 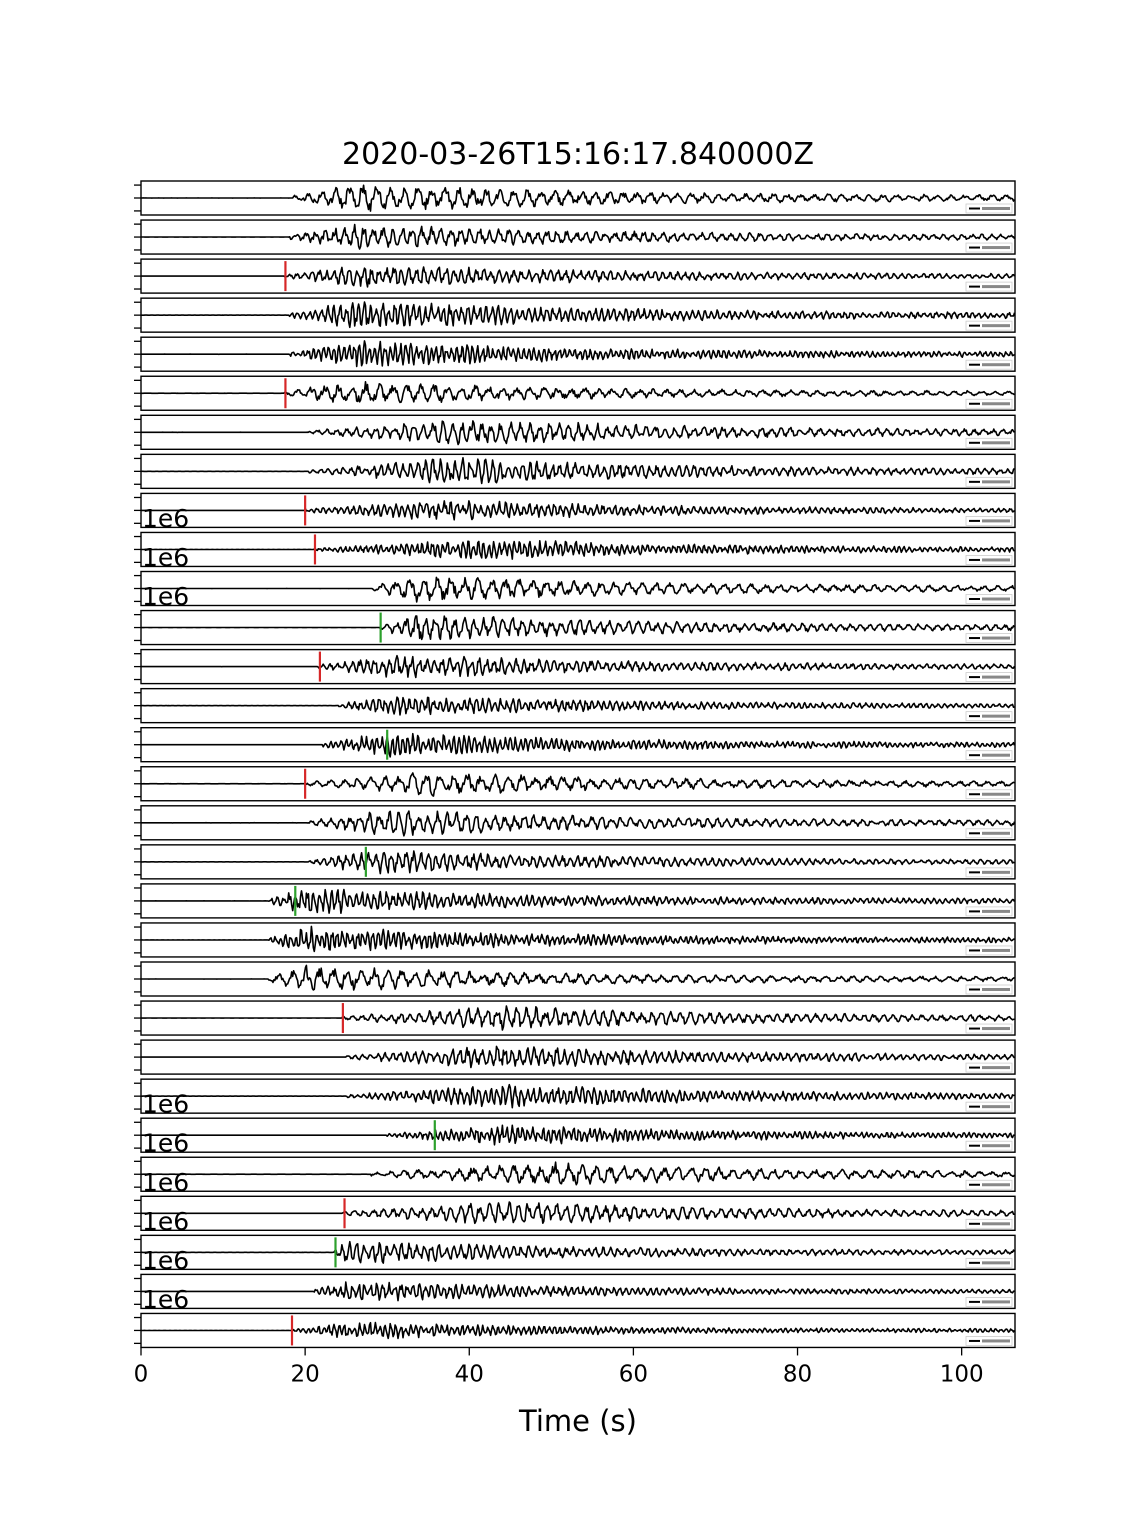 What do you see at coordinates (469, 1374) in the screenshot?
I see `x-tick-label: 40` at bounding box center [469, 1374].